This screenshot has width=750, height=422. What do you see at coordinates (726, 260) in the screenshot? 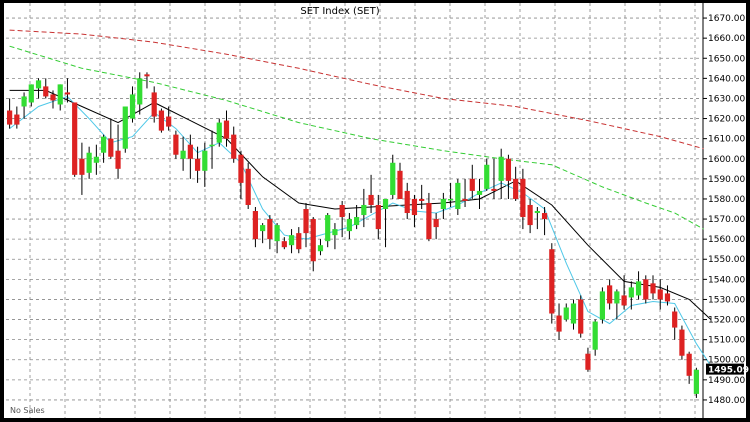
I see `y-tick-label: 1550.00` at bounding box center [726, 260].